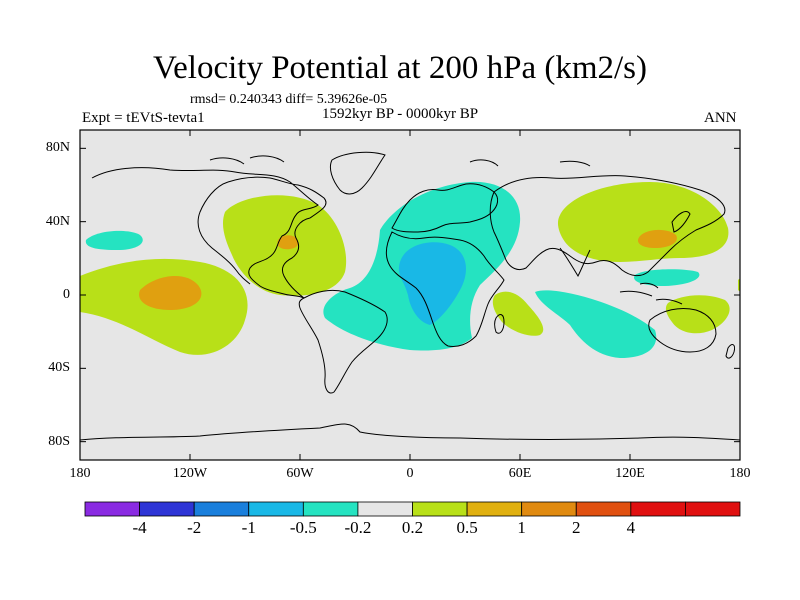 This screenshot has width=800, height=600. I want to click on lat-tick-label: 80N, so click(57, 148).